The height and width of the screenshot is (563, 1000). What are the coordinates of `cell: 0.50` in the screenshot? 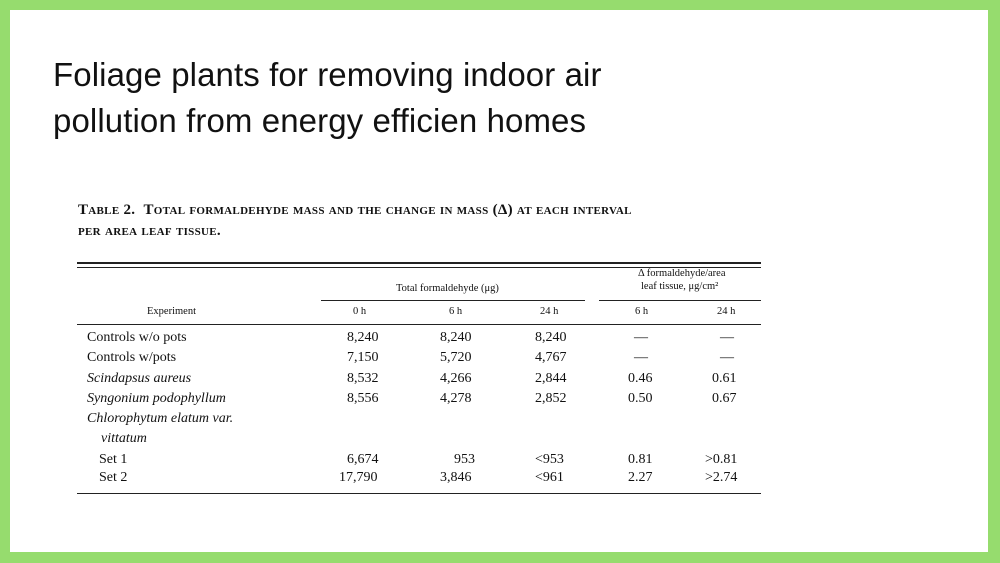 It's located at (640, 398).